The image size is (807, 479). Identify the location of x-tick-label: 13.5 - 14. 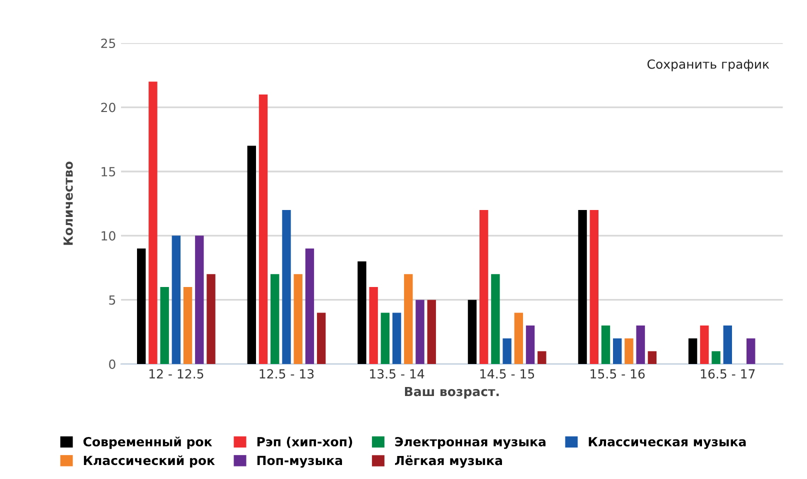
(397, 374).